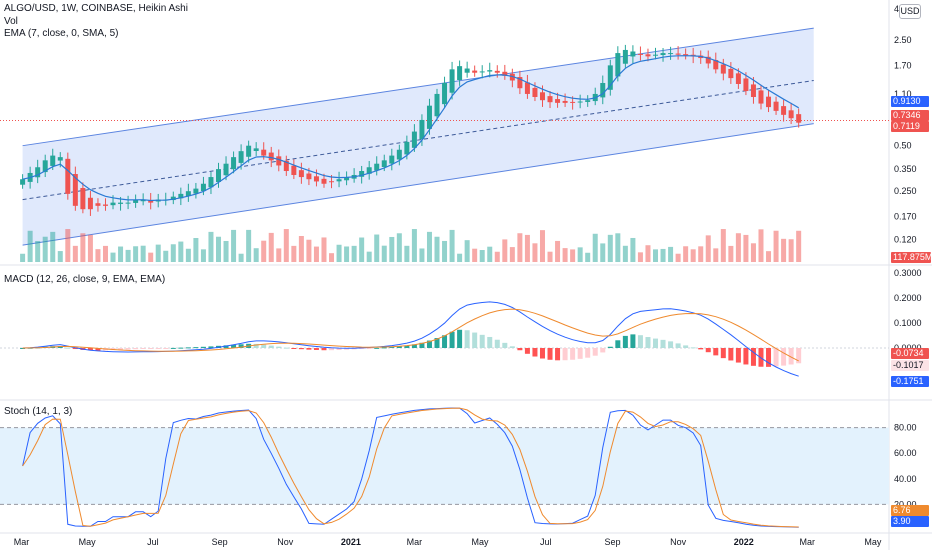 Image resolution: width=932 pixels, height=550 pixels. Describe the element at coordinates (910, 521) in the screenshot. I see `stoch-k-tag: 3.90` at that location.